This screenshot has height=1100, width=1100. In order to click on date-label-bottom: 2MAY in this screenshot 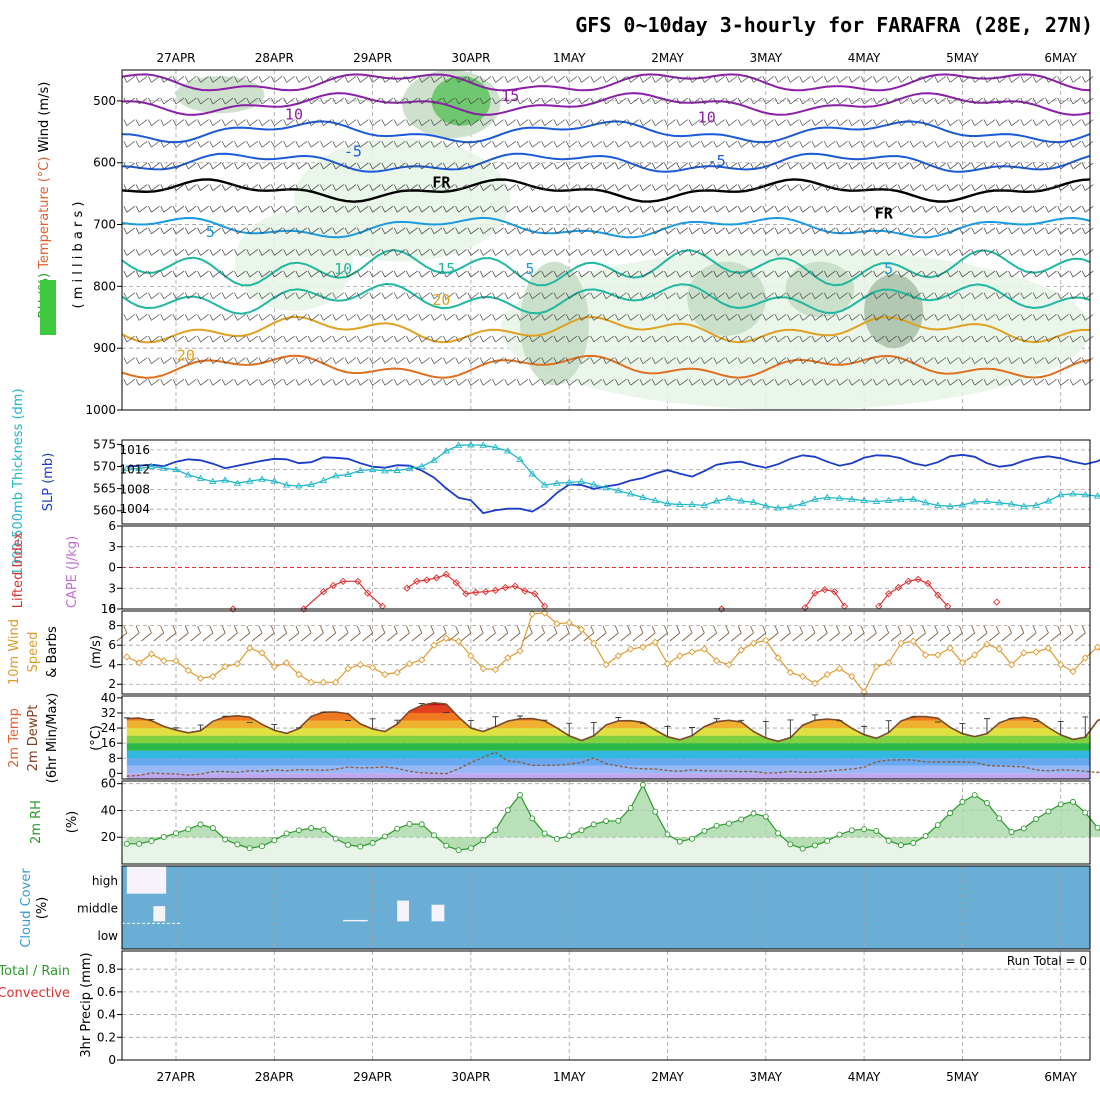, I will do `click(667, 1077)`.